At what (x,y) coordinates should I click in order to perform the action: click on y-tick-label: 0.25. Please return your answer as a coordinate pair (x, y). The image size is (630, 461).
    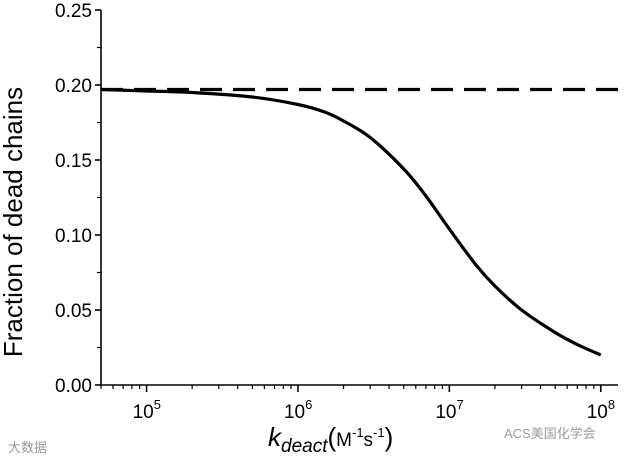
    Looking at the image, I should click on (73, 11).